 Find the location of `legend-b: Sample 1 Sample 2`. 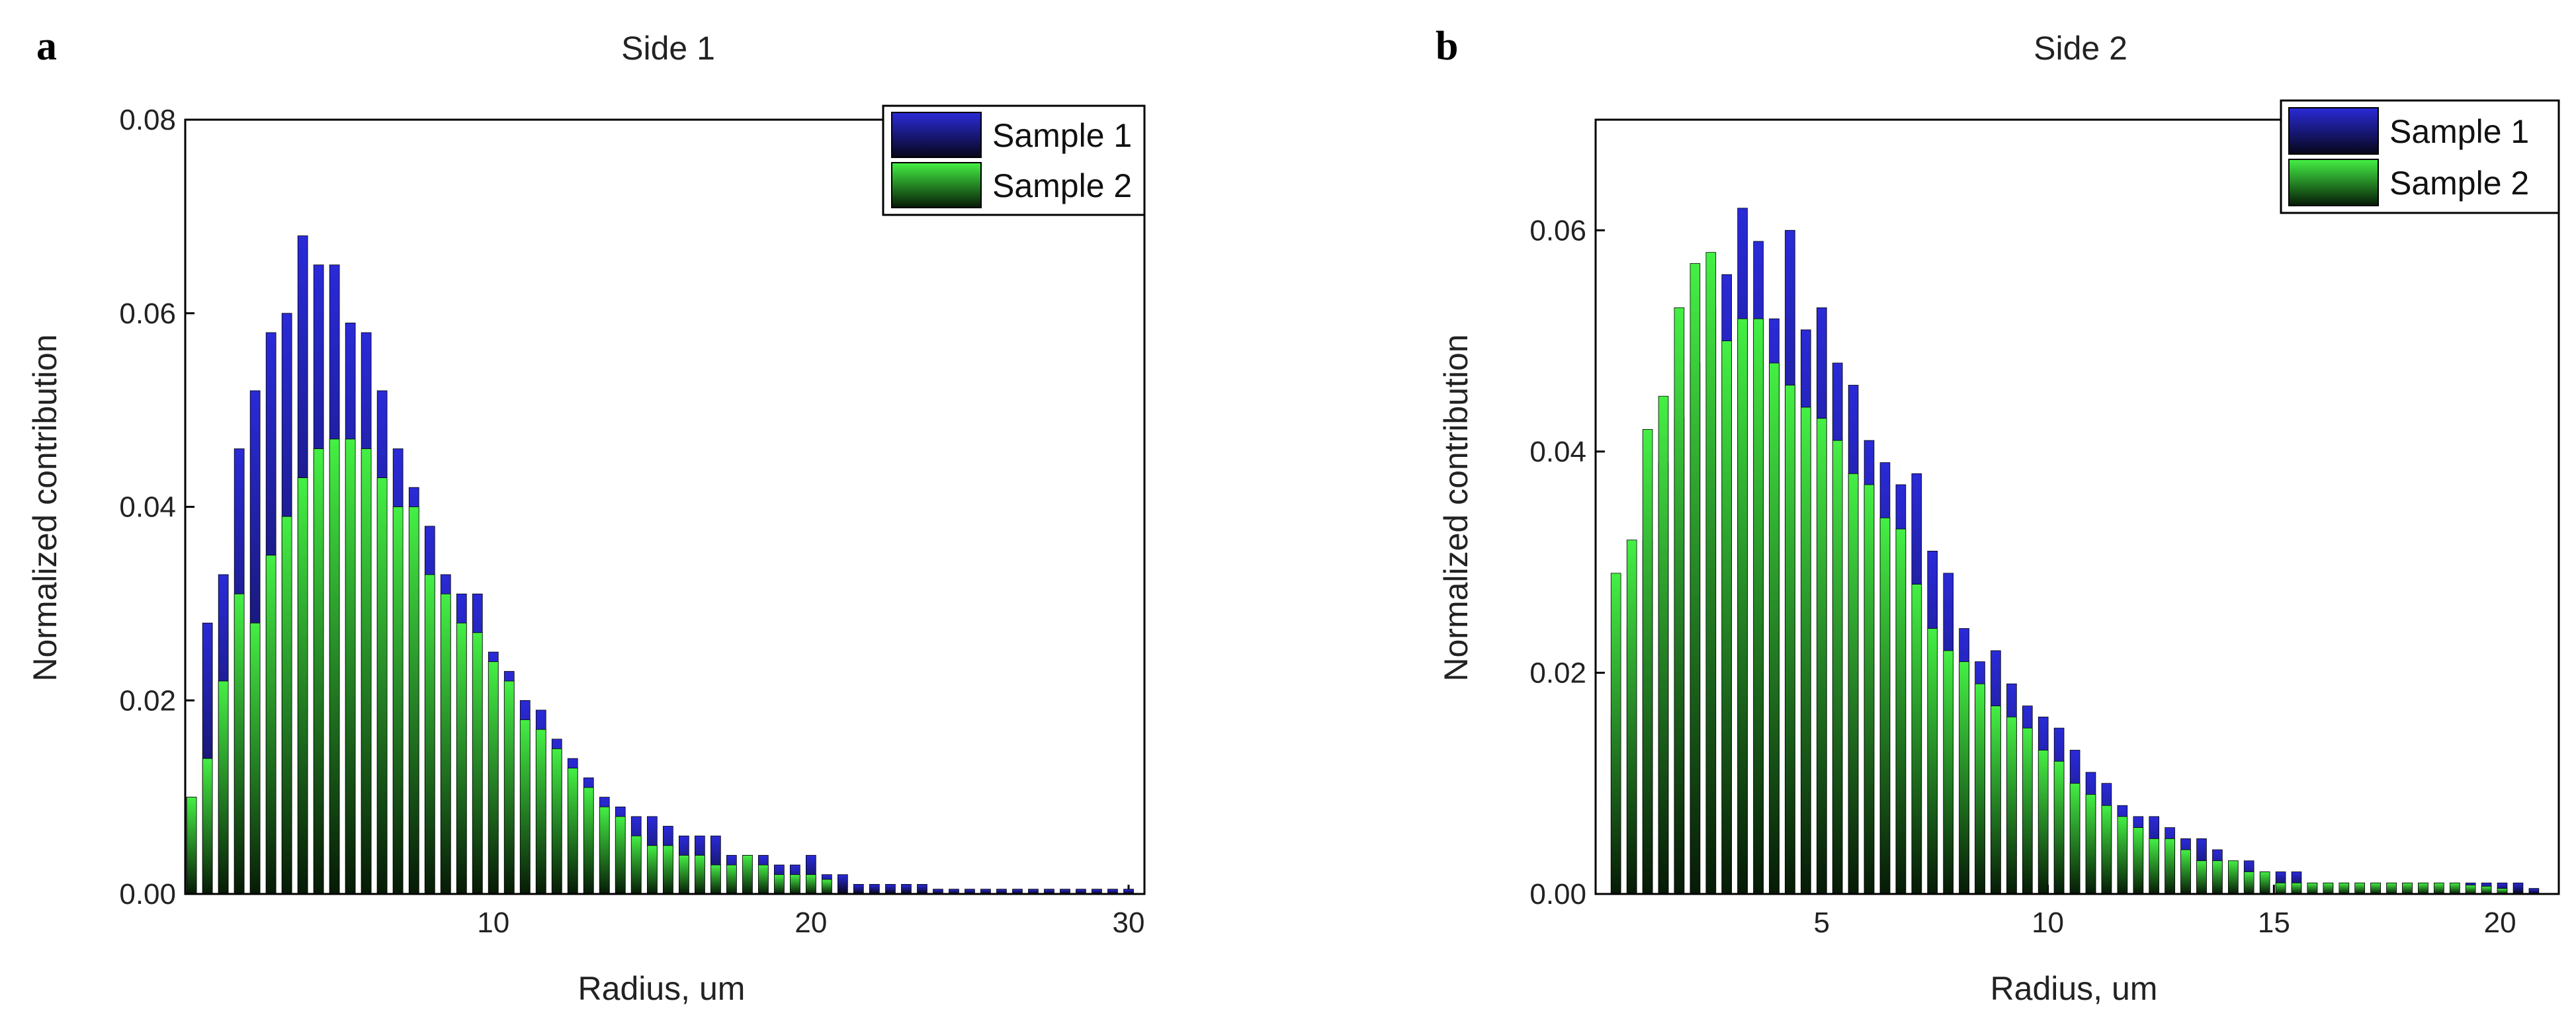

legend-b: Sample 1 Sample 2 is located at coordinates (2420, 156).